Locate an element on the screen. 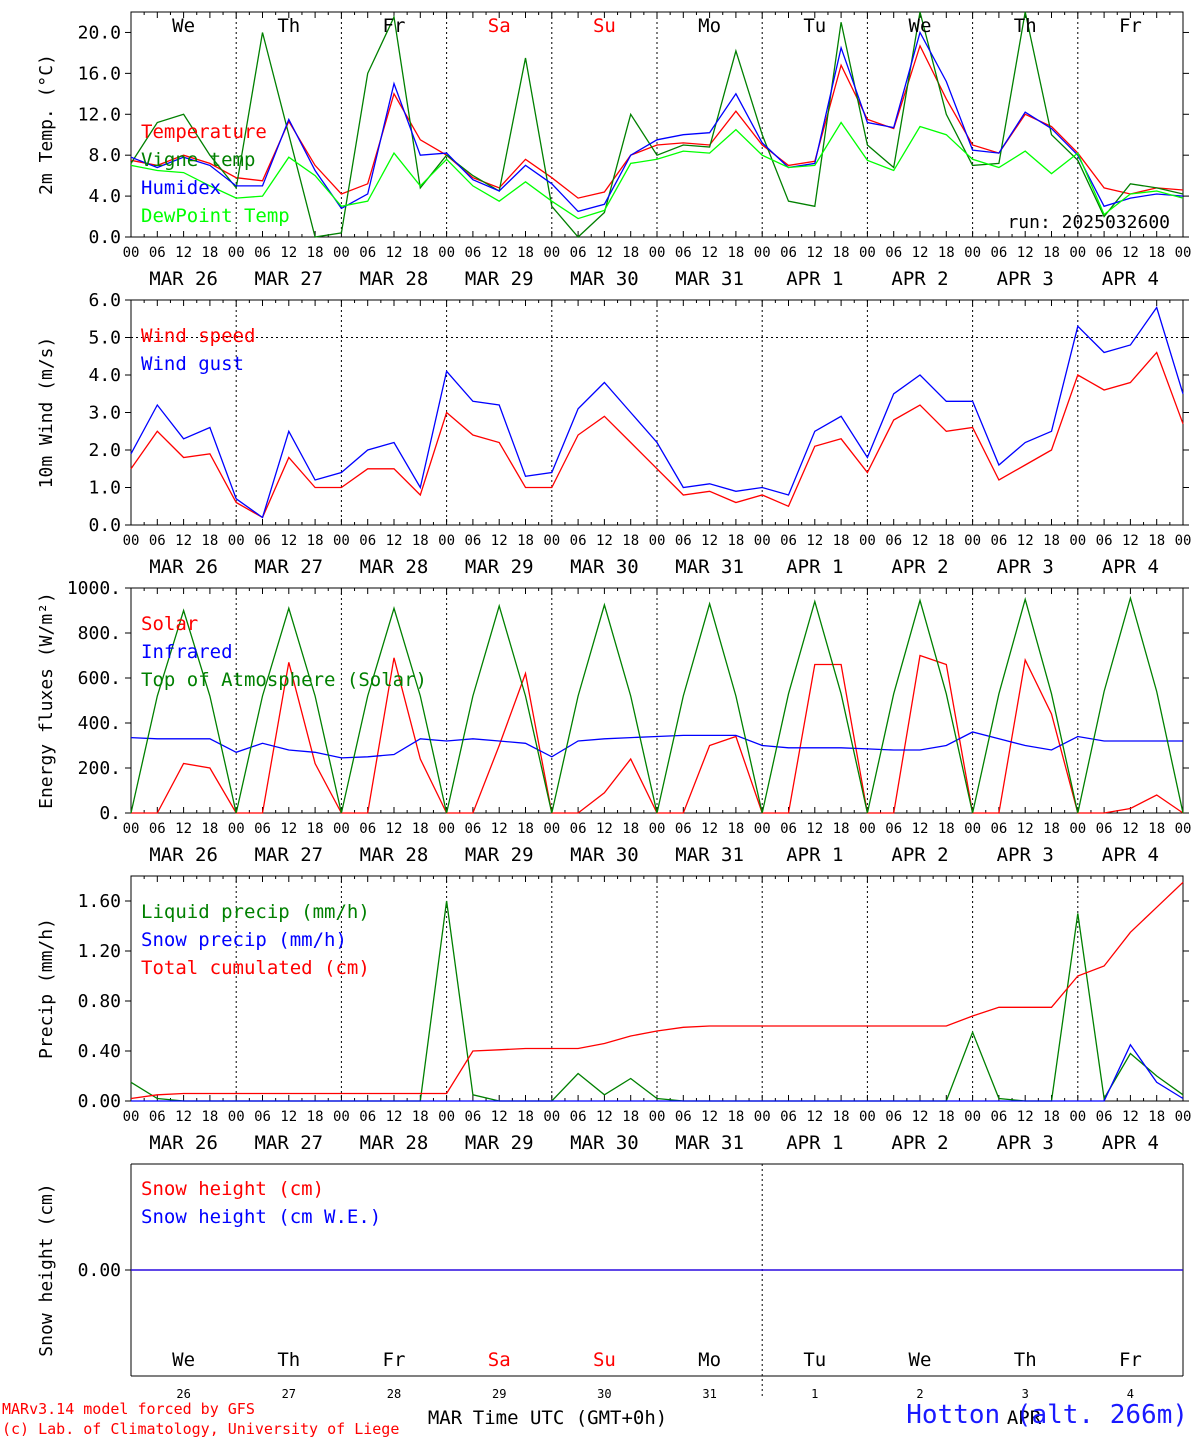  day-number: 31 is located at coordinates (709, 1394).